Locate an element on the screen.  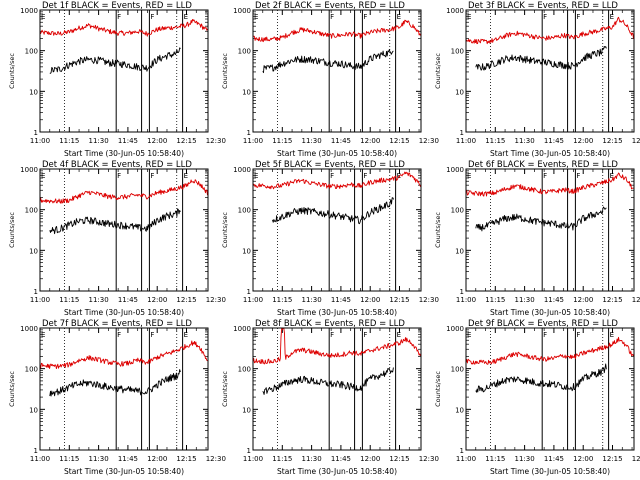
panel-title: Det 7f BLACK = Events, RED = LLD is located at coordinates (117, 324).